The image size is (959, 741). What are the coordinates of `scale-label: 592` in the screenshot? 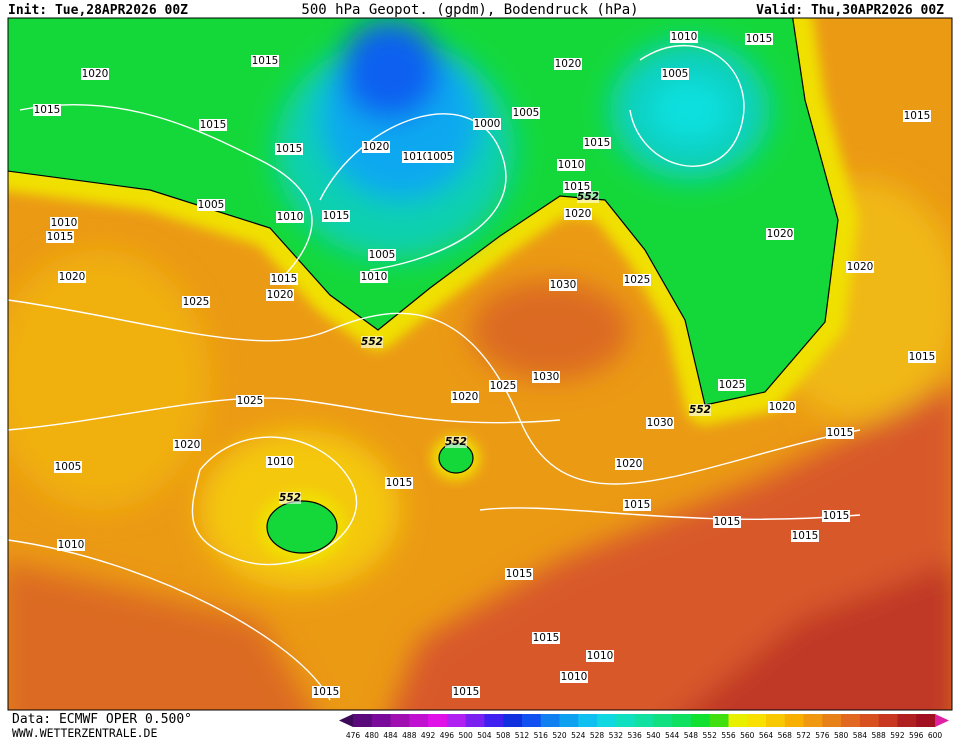 It's located at (897, 735).